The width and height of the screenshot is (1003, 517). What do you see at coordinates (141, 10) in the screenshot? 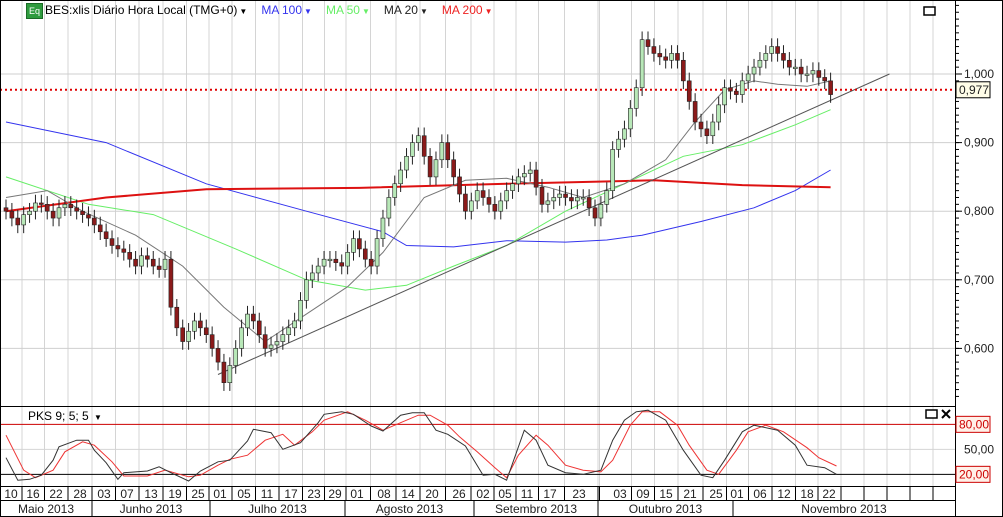
I see `symbol-label: BES:xlis Diário Hora Local (TMG+0)` at bounding box center [141, 10].